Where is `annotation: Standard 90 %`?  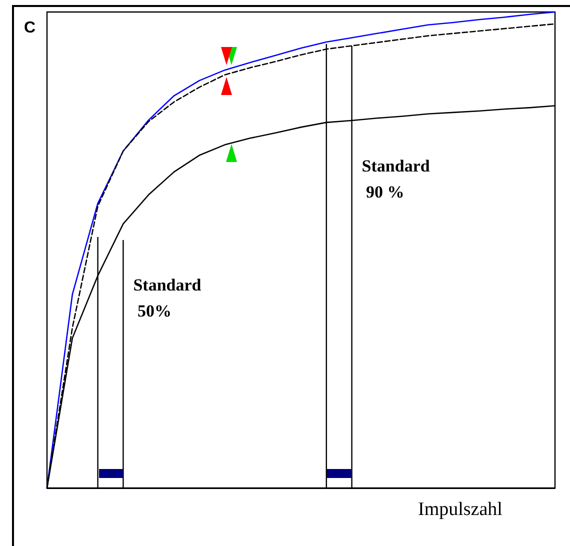
annotation: Standard 90 % is located at coordinates (396, 179).